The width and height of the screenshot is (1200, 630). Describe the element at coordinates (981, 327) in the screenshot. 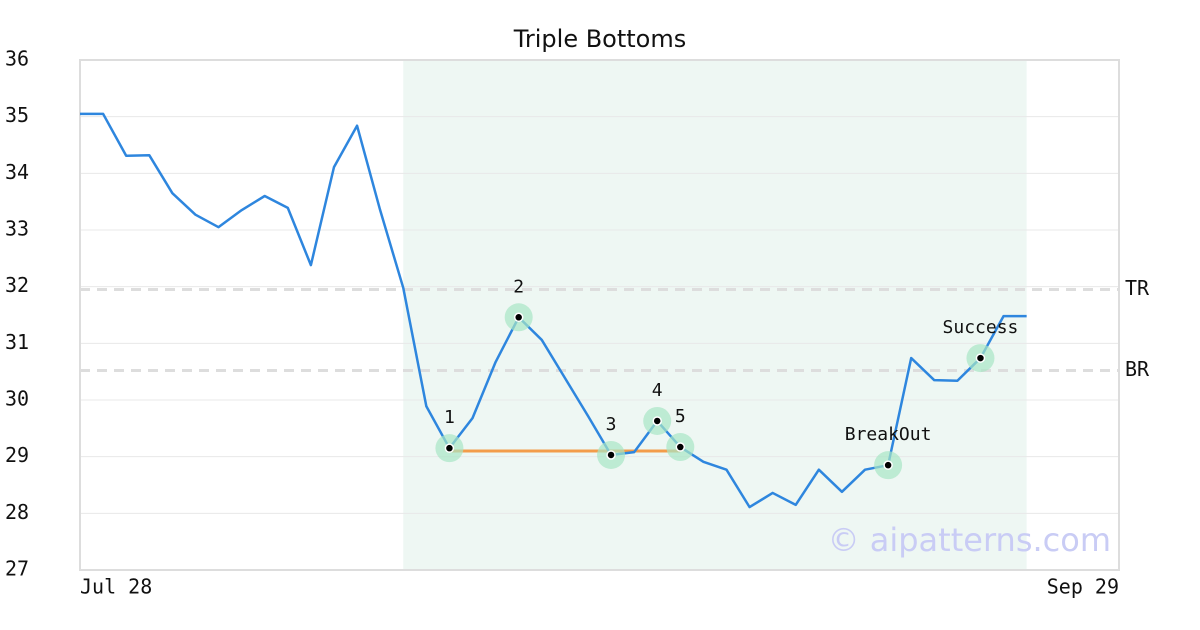

I see `point-label: Success` at that location.